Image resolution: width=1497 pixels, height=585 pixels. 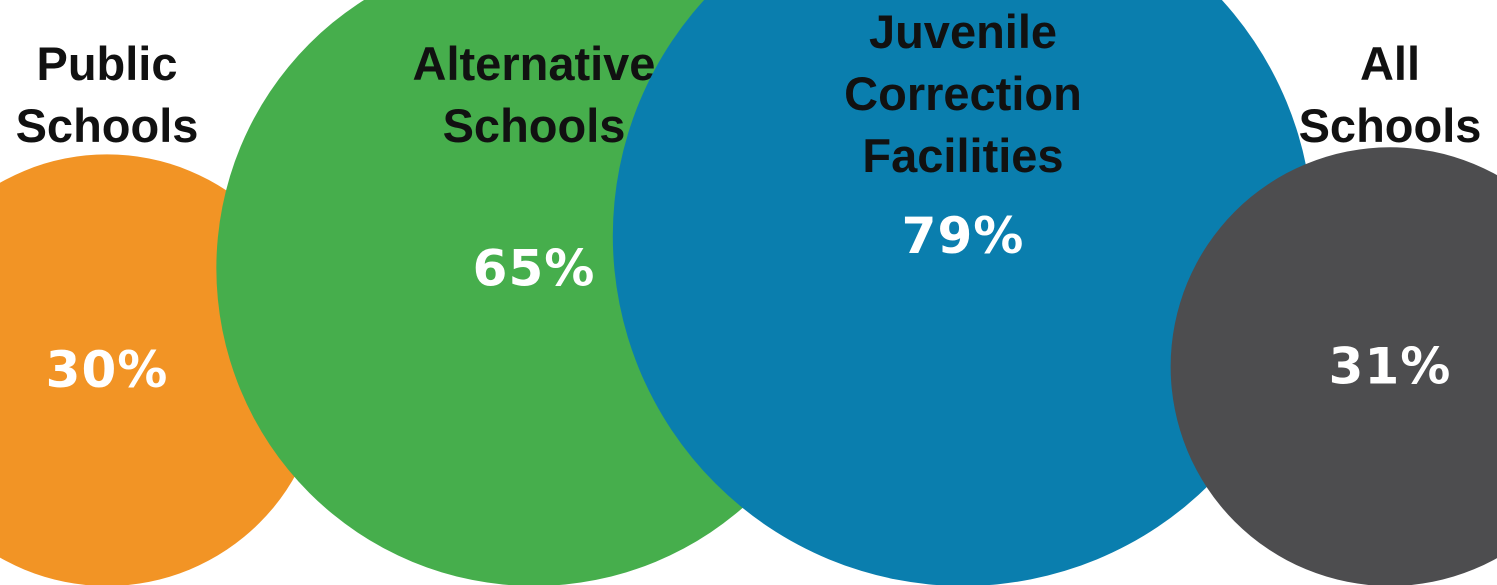 What do you see at coordinates (1390, 367) in the screenshot?
I see `value-label-all-schools: 31%` at bounding box center [1390, 367].